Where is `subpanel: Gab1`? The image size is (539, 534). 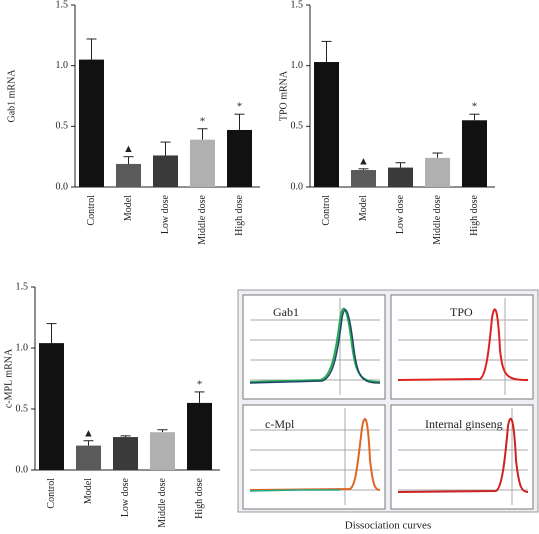 subpanel: Gab1 is located at coordinates (314, 347).